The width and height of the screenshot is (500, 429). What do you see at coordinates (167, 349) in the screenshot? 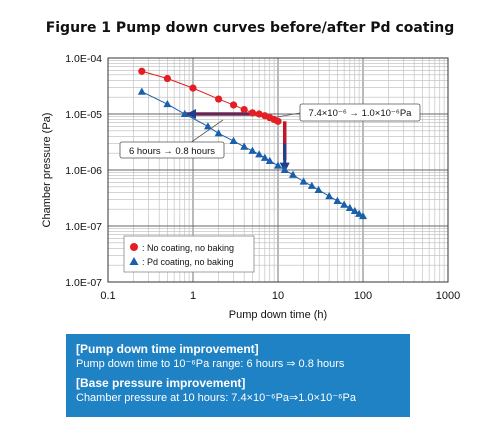
I see `info-heading-time: [Pump down time improvement]` at bounding box center [167, 349].